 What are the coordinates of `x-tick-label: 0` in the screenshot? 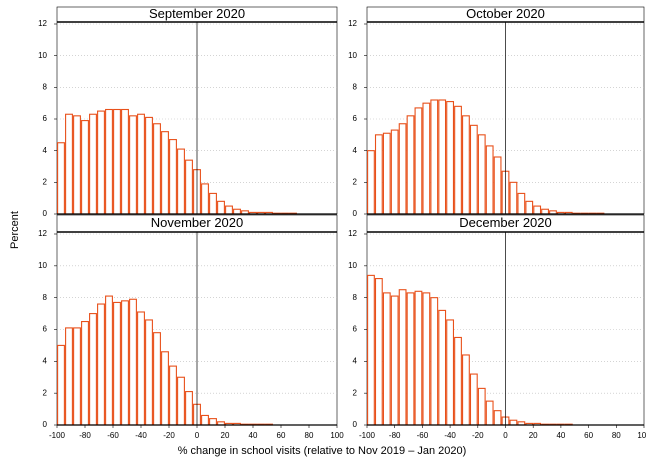 It's located at (197, 435).